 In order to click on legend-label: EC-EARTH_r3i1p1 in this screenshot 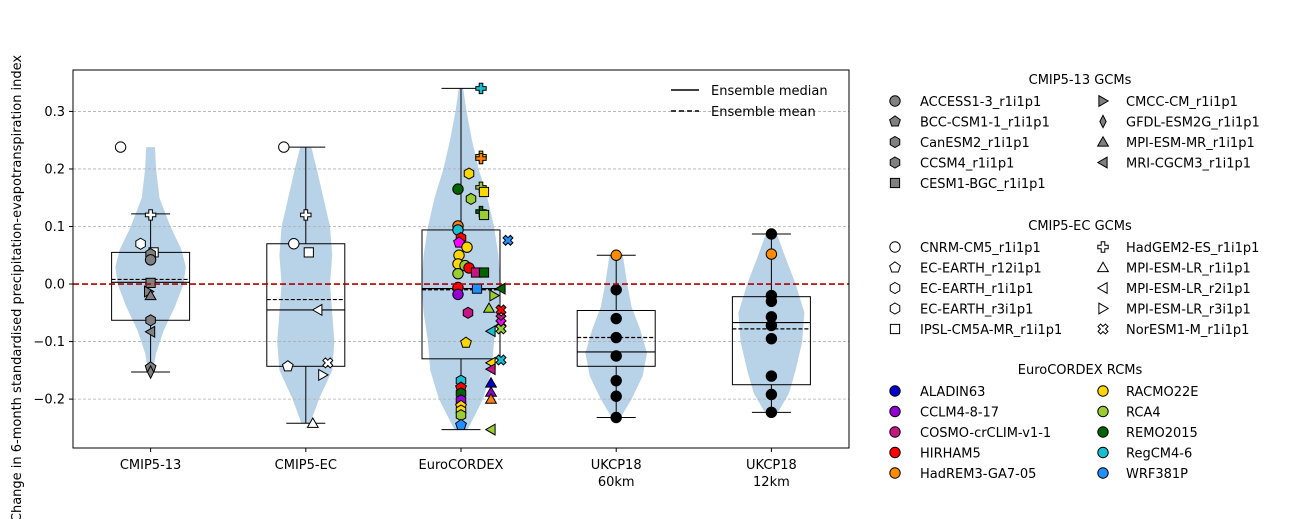, I will do `click(976, 310)`.